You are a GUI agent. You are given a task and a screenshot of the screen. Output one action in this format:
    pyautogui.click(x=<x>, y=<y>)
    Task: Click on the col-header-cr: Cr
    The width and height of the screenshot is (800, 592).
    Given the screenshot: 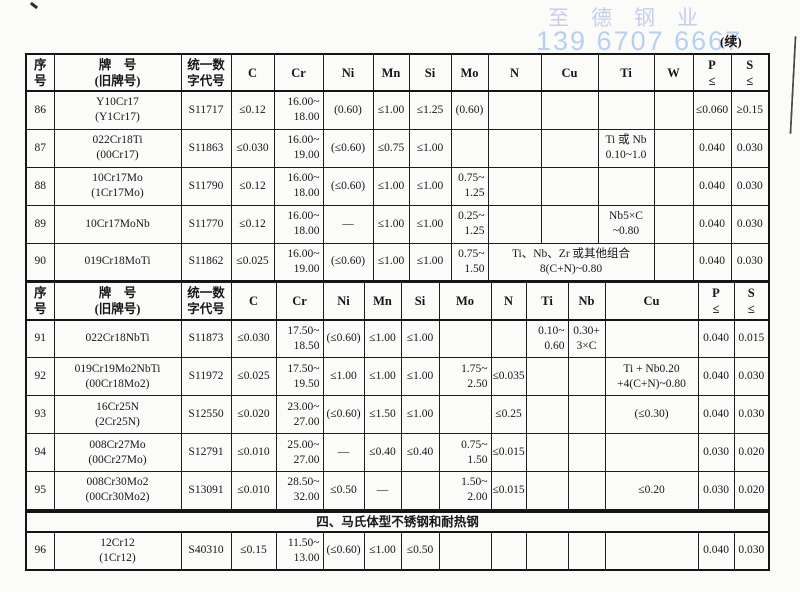 What is the action you would take?
    pyautogui.click(x=299, y=301)
    